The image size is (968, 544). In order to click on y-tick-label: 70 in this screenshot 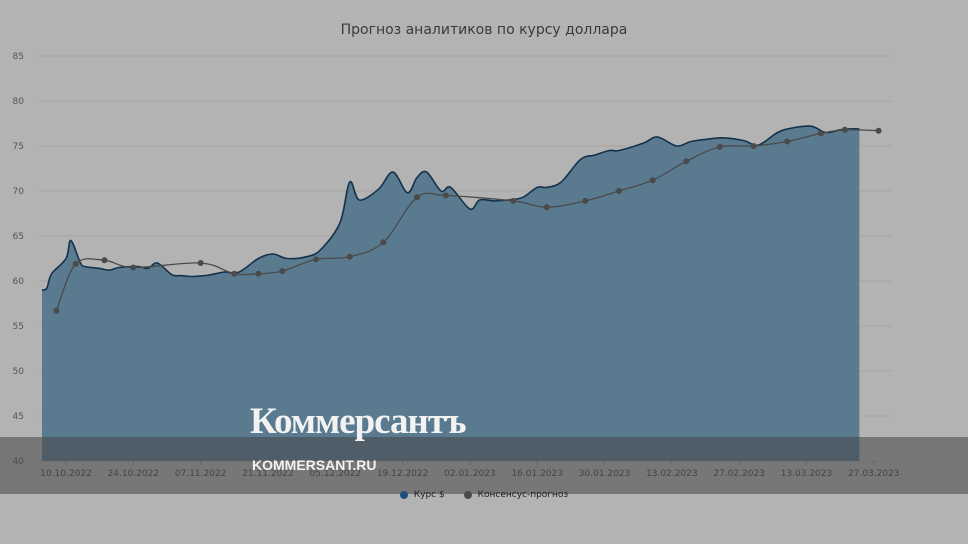, I will do `click(19, 192)`.